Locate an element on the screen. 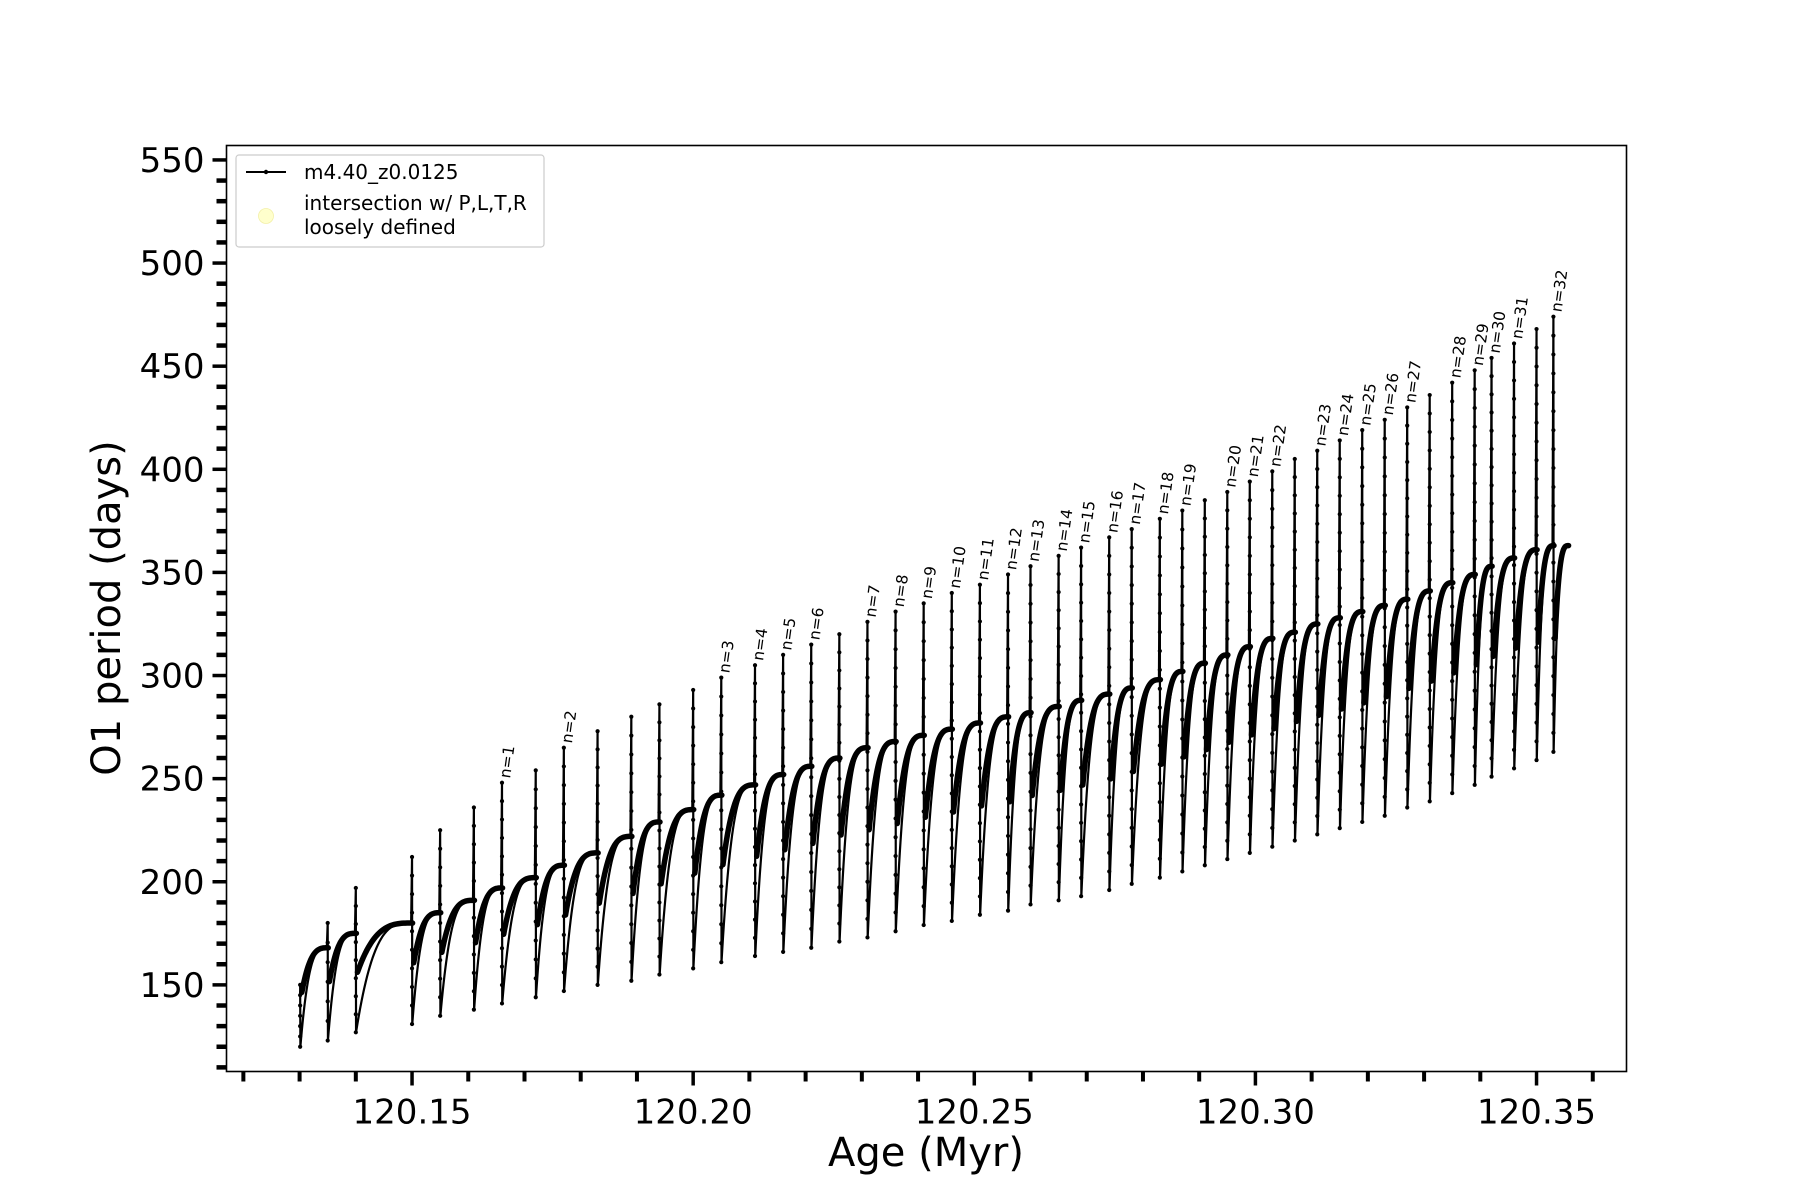 The height and width of the screenshot is (1200, 1800). y-tick-label: 350 is located at coordinates (172, 573).